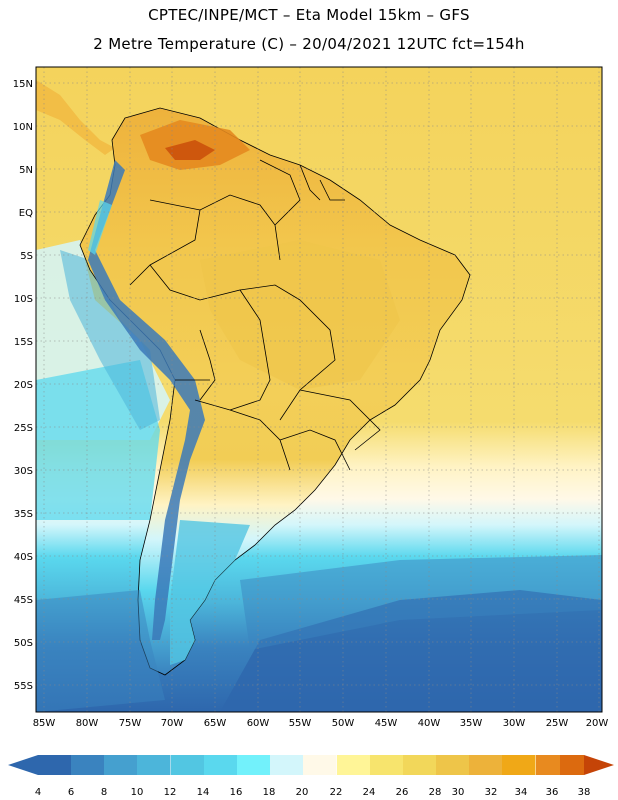  What do you see at coordinates (584, 792) in the screenshot?
I see `colorbar-label: 38` at bounding box center [584, 792].